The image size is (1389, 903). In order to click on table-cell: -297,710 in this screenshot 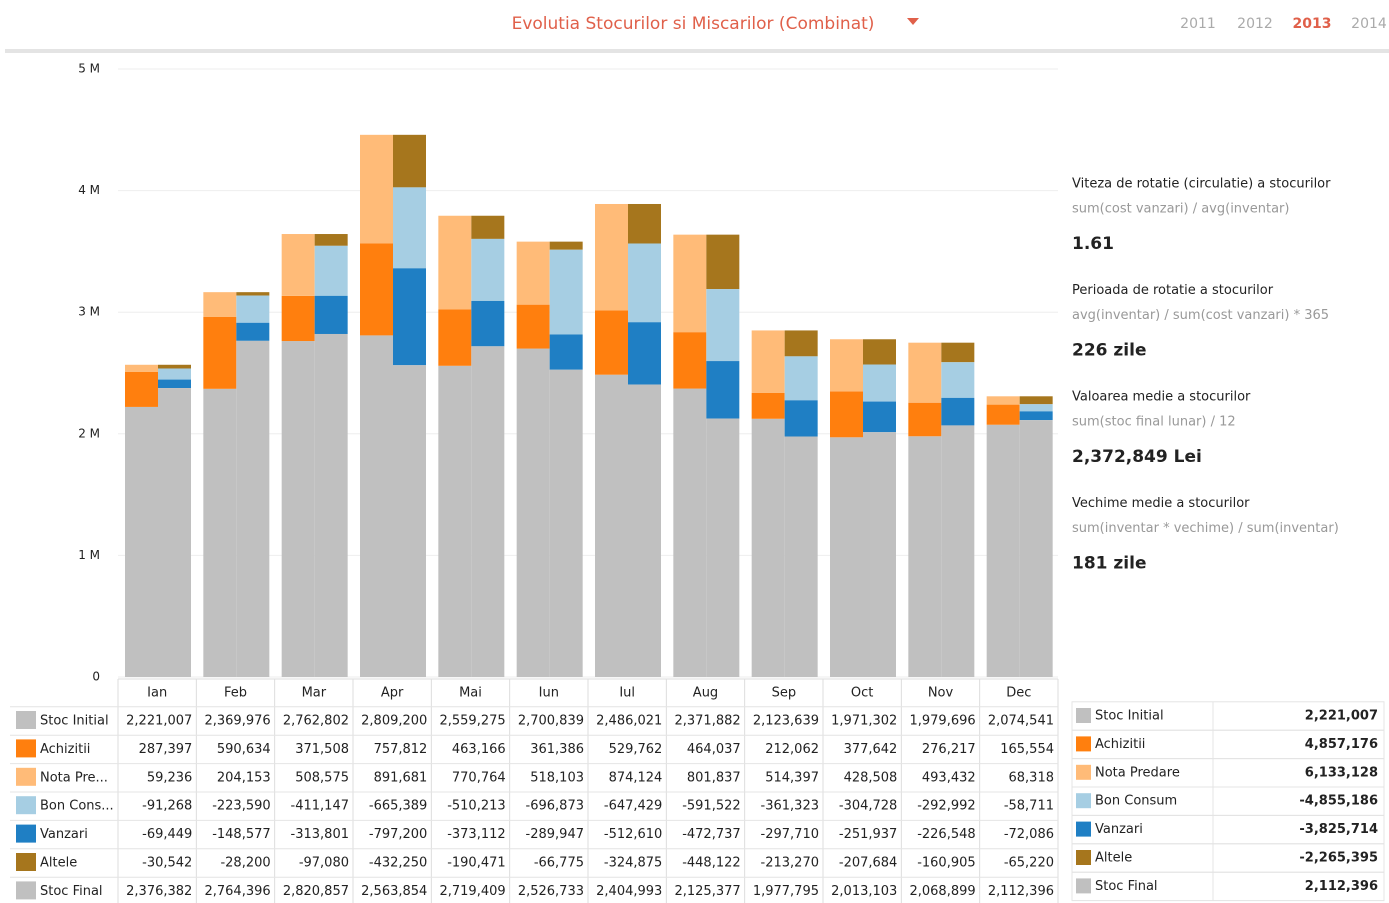, I will do `click(790, 834)`.